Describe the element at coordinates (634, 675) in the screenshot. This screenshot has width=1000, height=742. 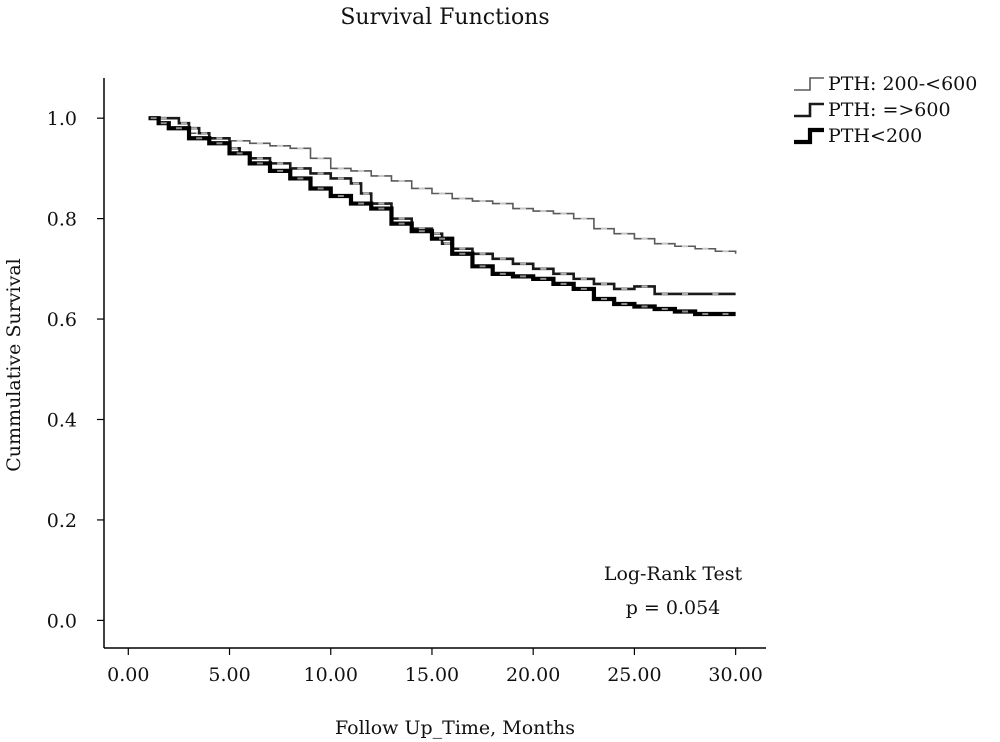
I see `x-tick-label: 25.00` at that location.